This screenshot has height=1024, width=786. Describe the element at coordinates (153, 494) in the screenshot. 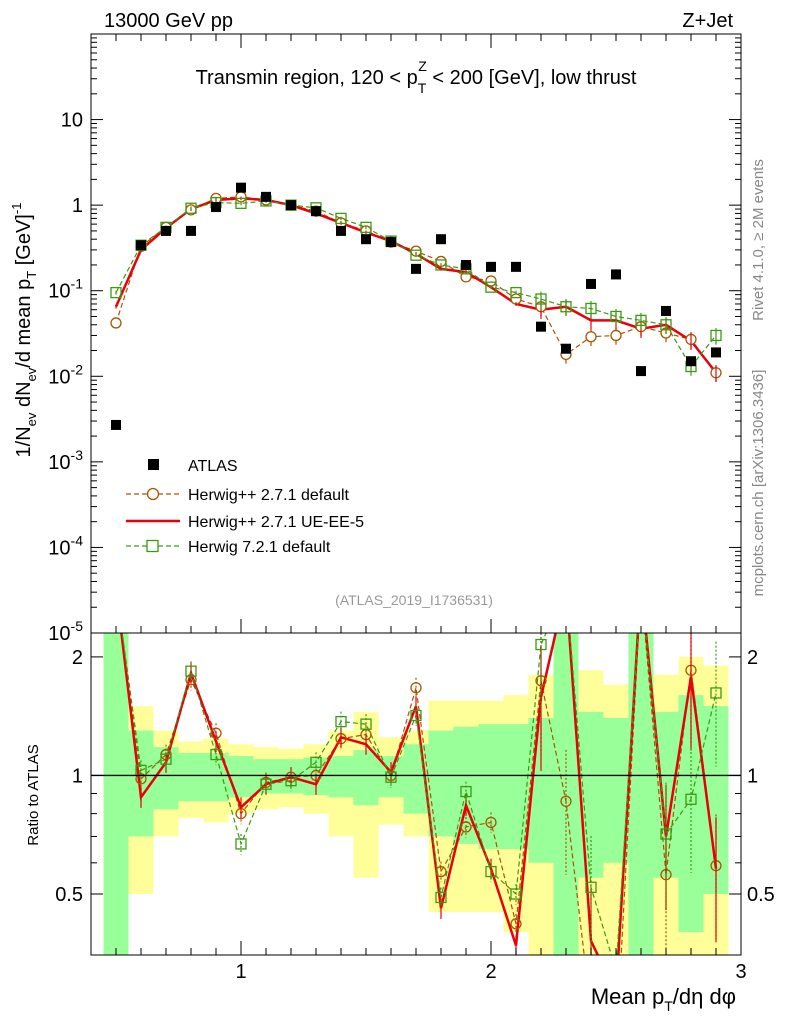

I see `legend-marker-herwigpp-default` at that location.